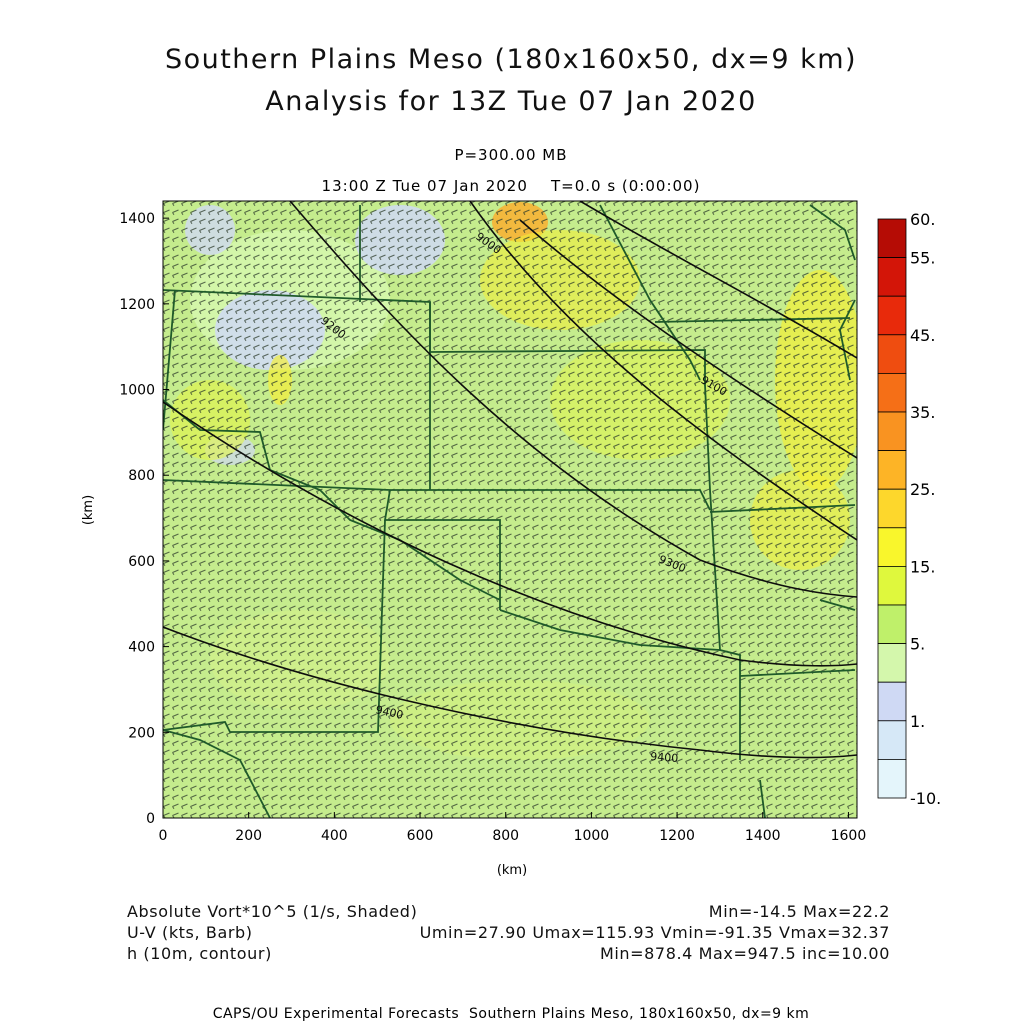 This screenshot has width=1022, height=1022. I want to click on x-tick-label: 200, so click(248, 836).